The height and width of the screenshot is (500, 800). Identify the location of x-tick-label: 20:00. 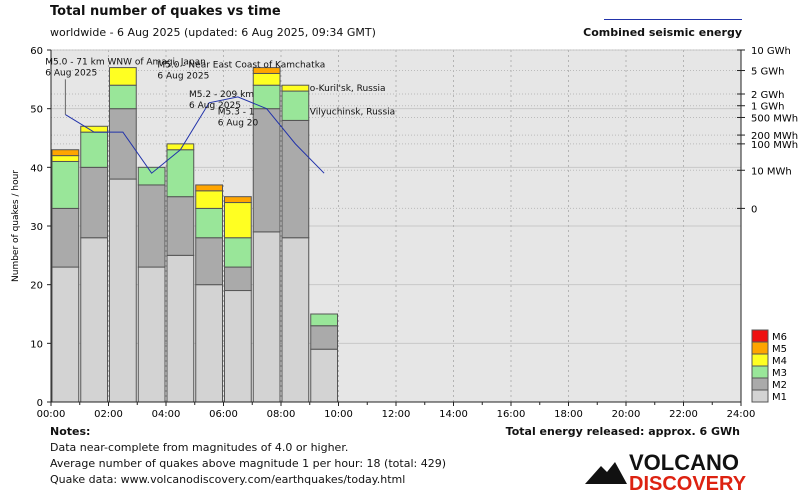
(626, 414).